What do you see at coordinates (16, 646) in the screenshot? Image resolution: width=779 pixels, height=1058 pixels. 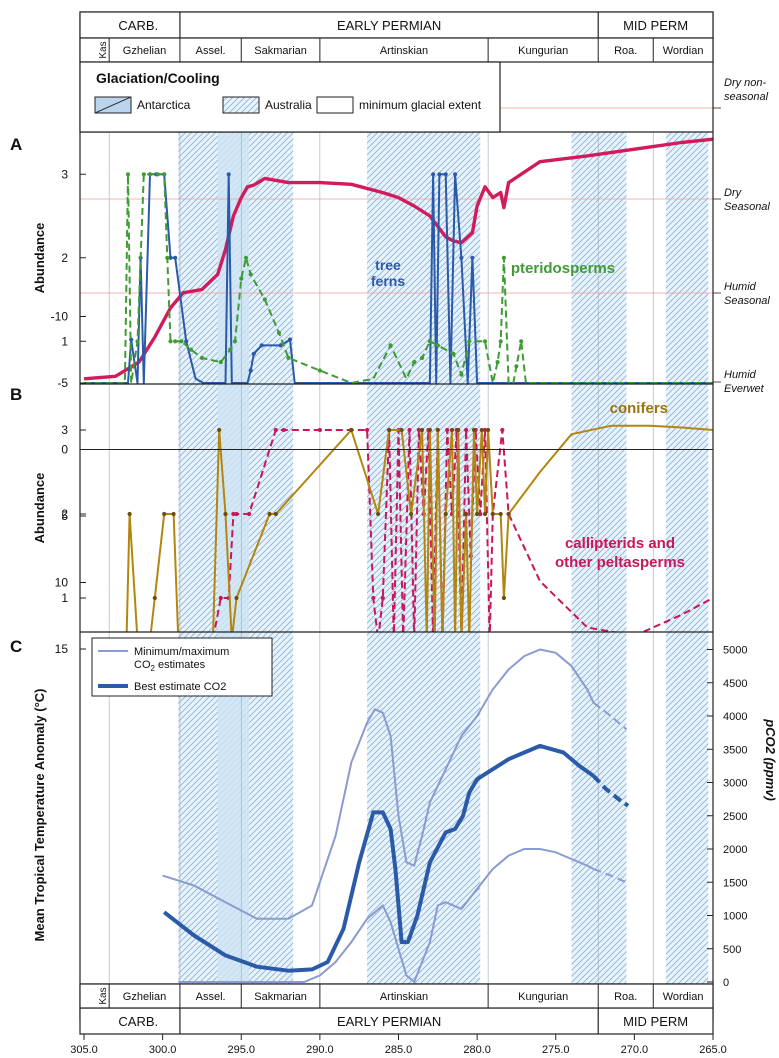 I see `panel-letter: C` at bounding box center [16, 646].